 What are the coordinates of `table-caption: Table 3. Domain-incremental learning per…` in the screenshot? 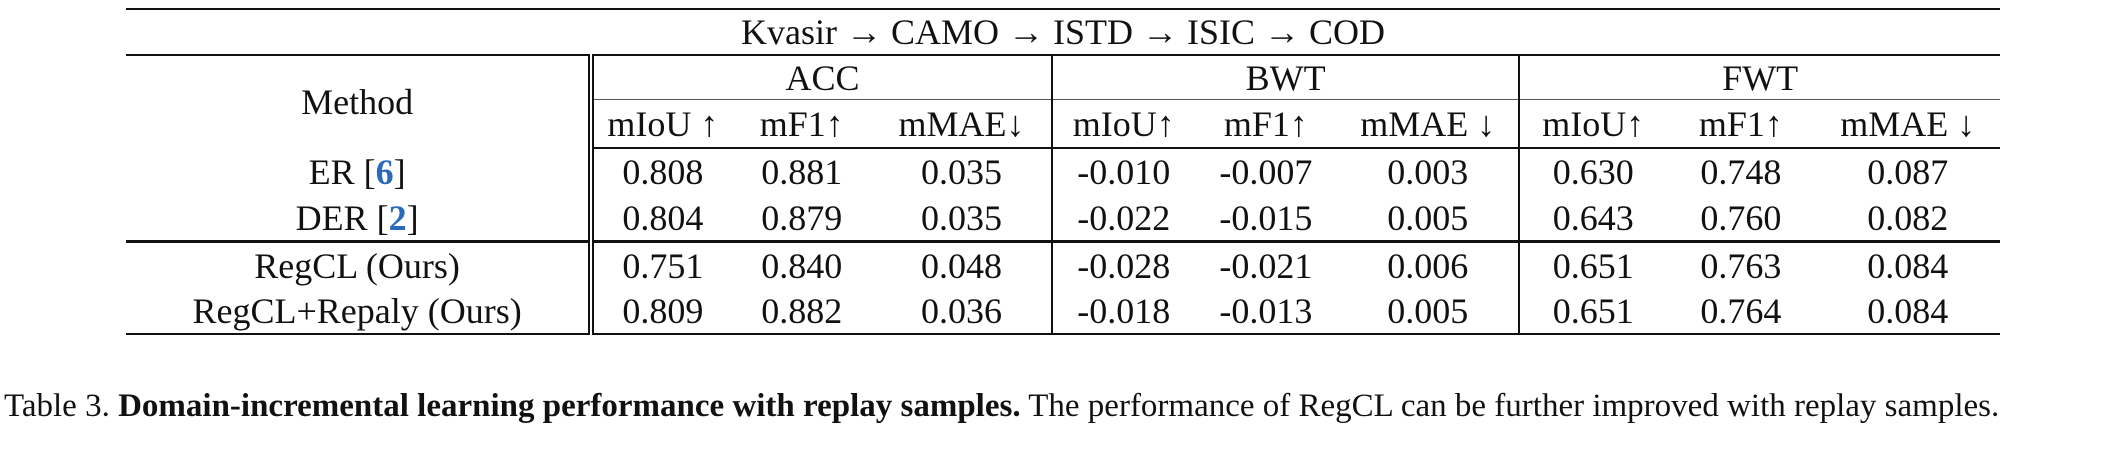 It's located at (1060, 406).